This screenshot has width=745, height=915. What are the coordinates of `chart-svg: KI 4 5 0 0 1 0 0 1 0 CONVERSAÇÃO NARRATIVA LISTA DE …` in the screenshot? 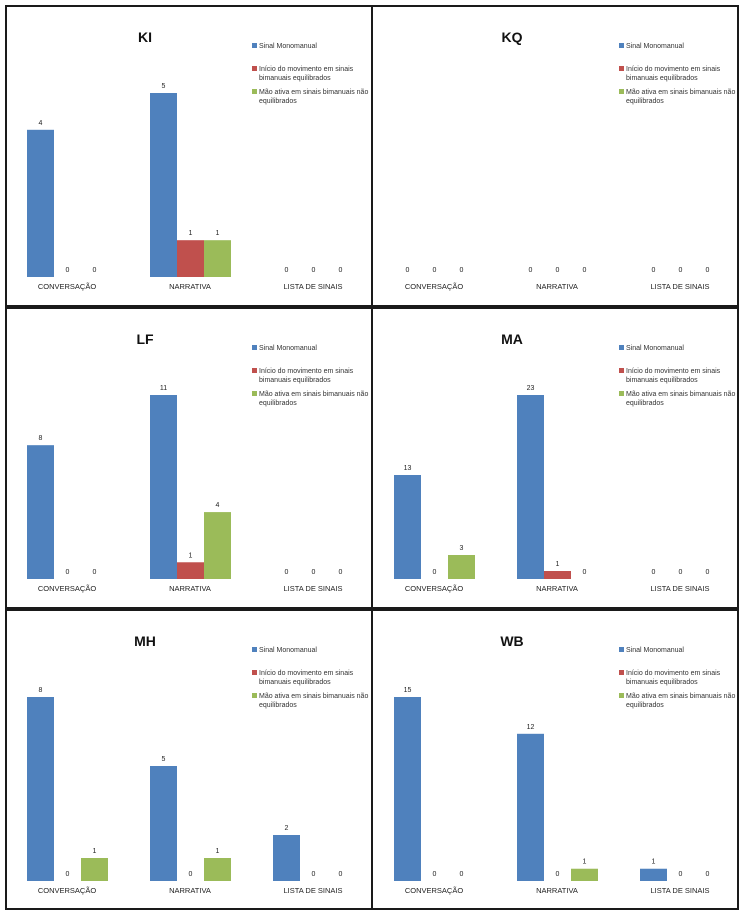 It's located at (197, 160).